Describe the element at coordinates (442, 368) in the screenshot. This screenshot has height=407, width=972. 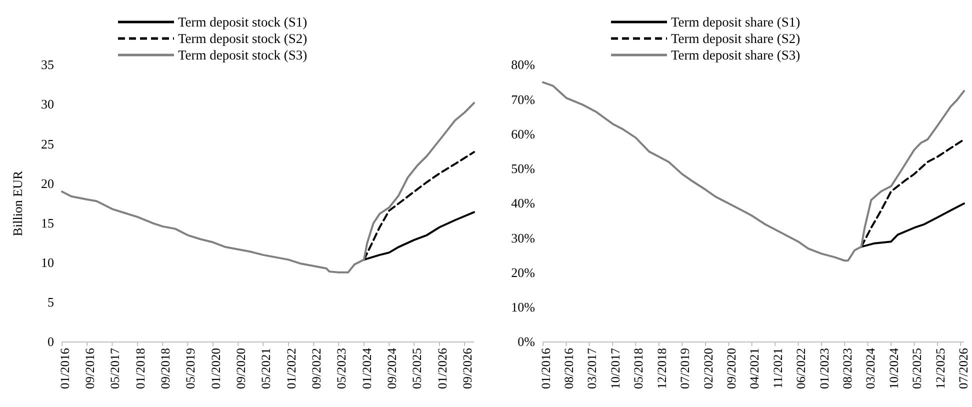
I see `x-tick-label: 01/2026` at that location.